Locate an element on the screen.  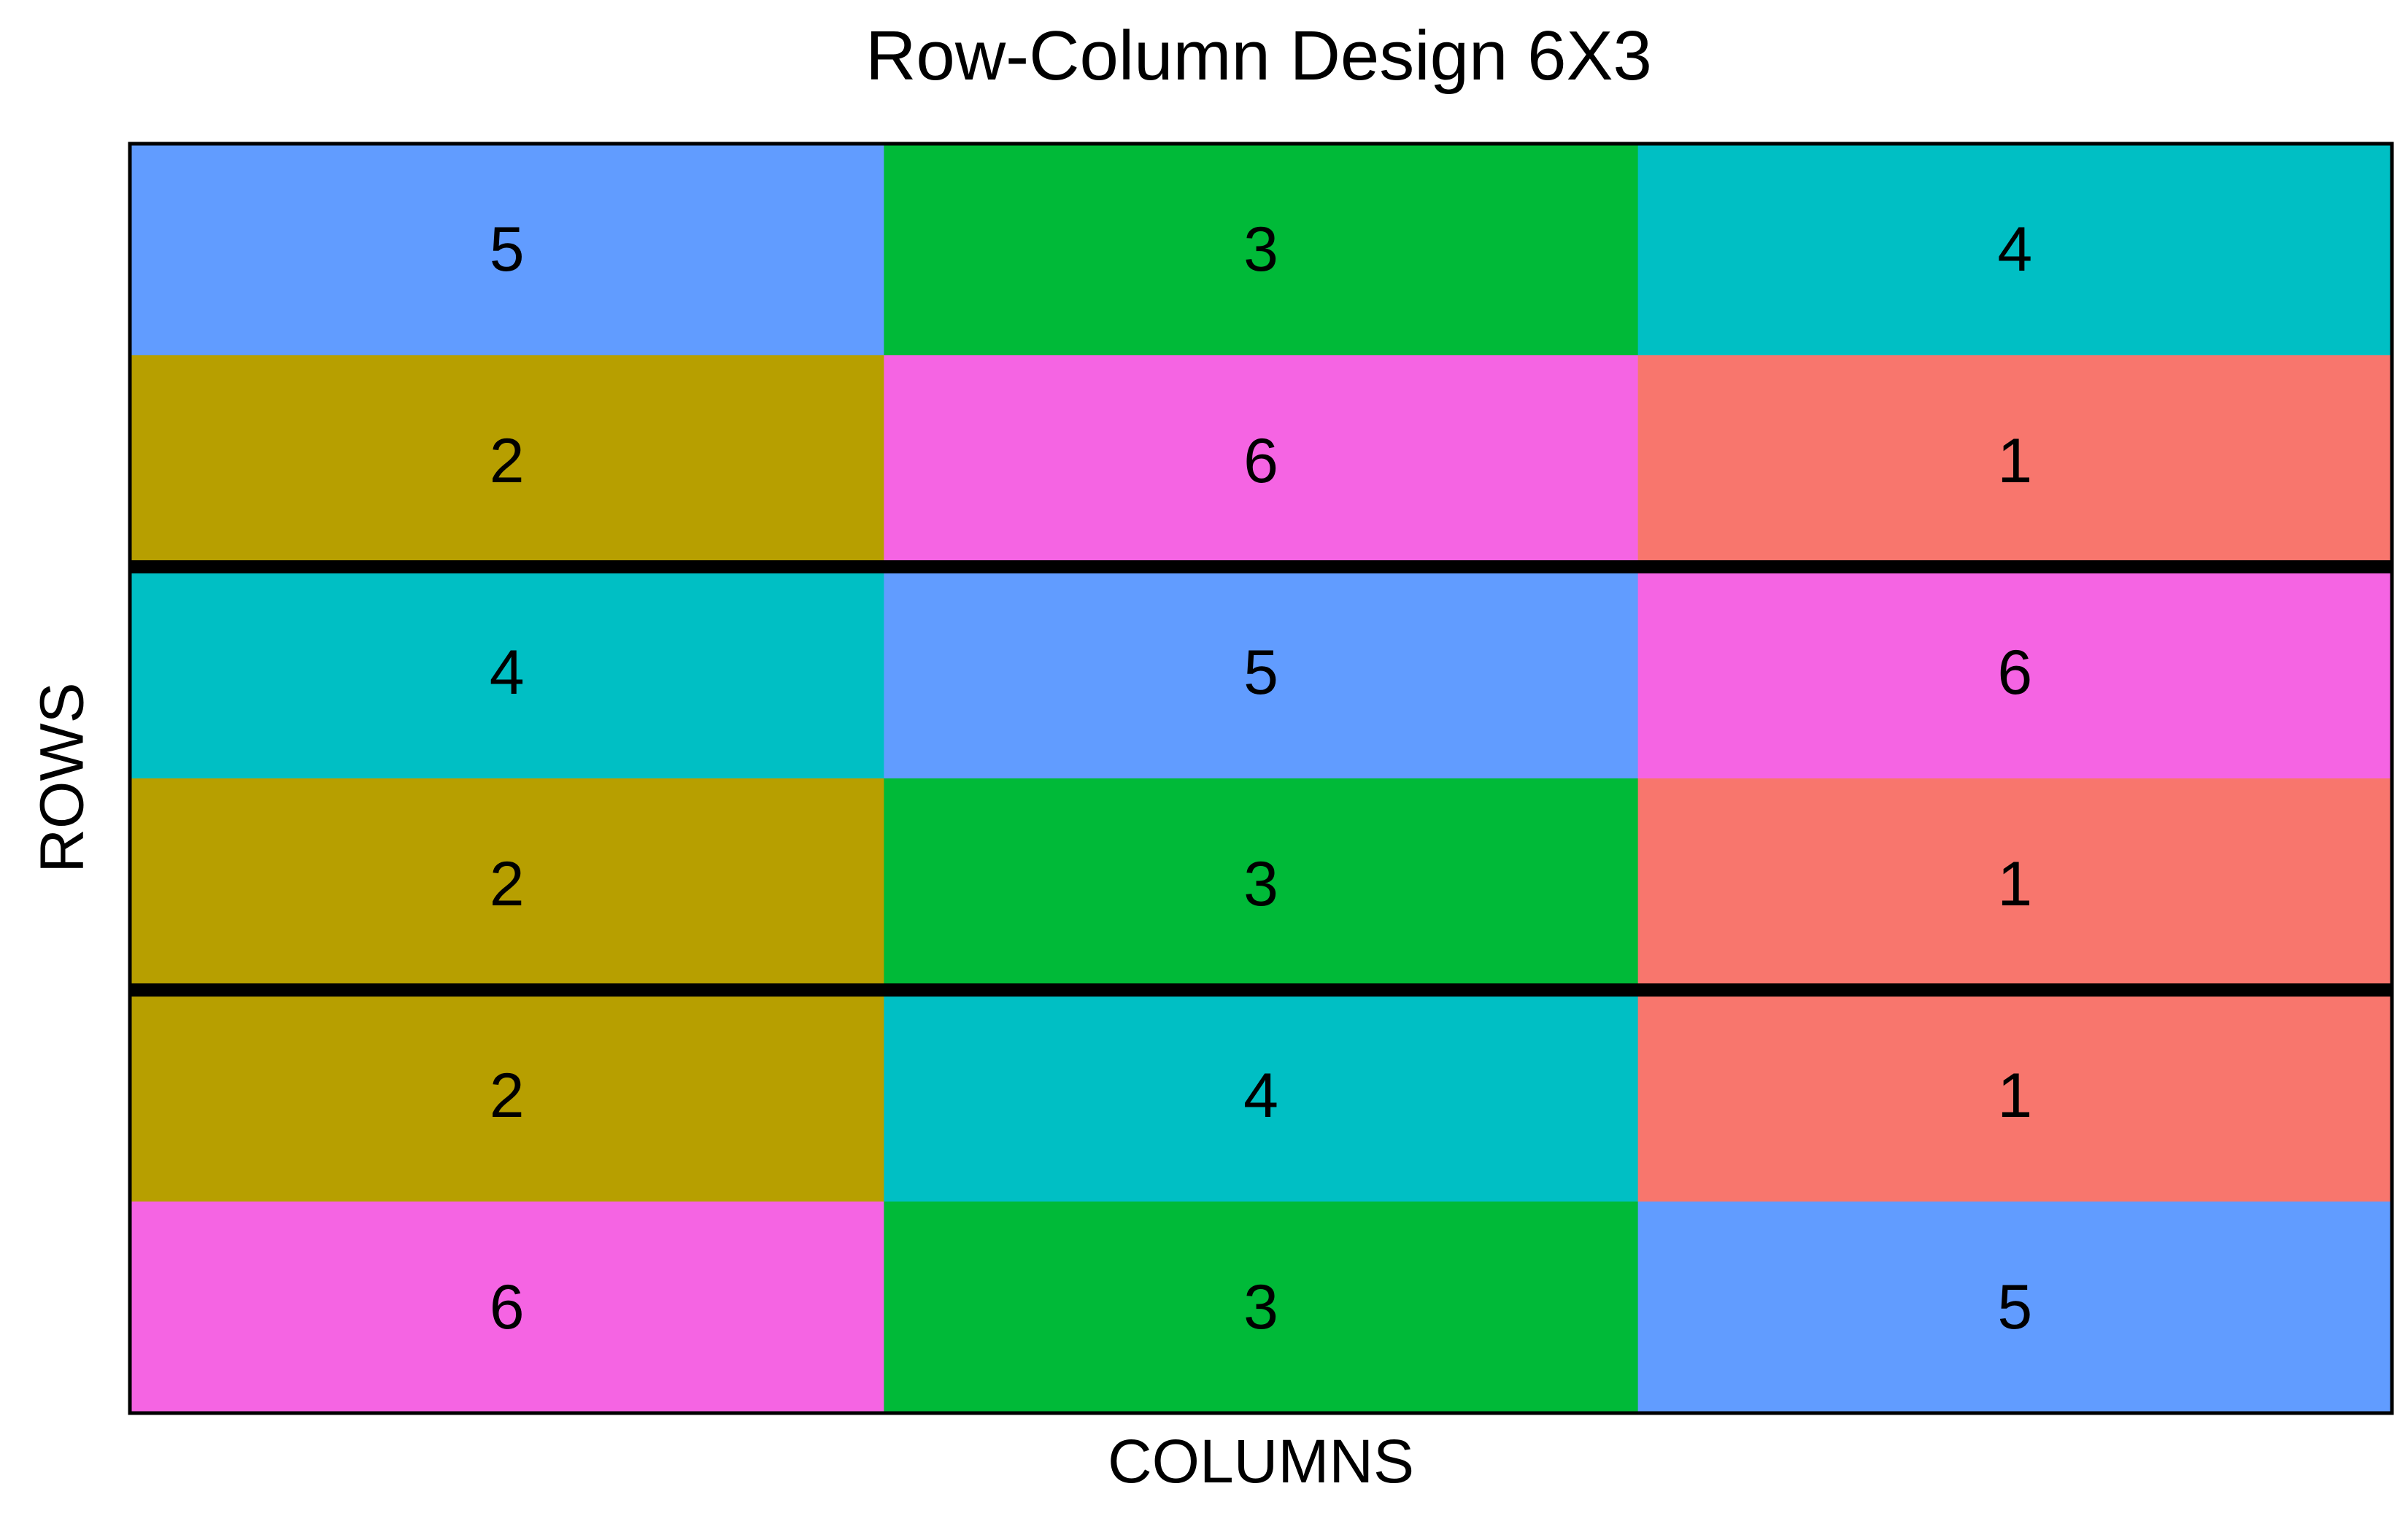
cell-r3-c3 is located at coordinates (2015, 673).